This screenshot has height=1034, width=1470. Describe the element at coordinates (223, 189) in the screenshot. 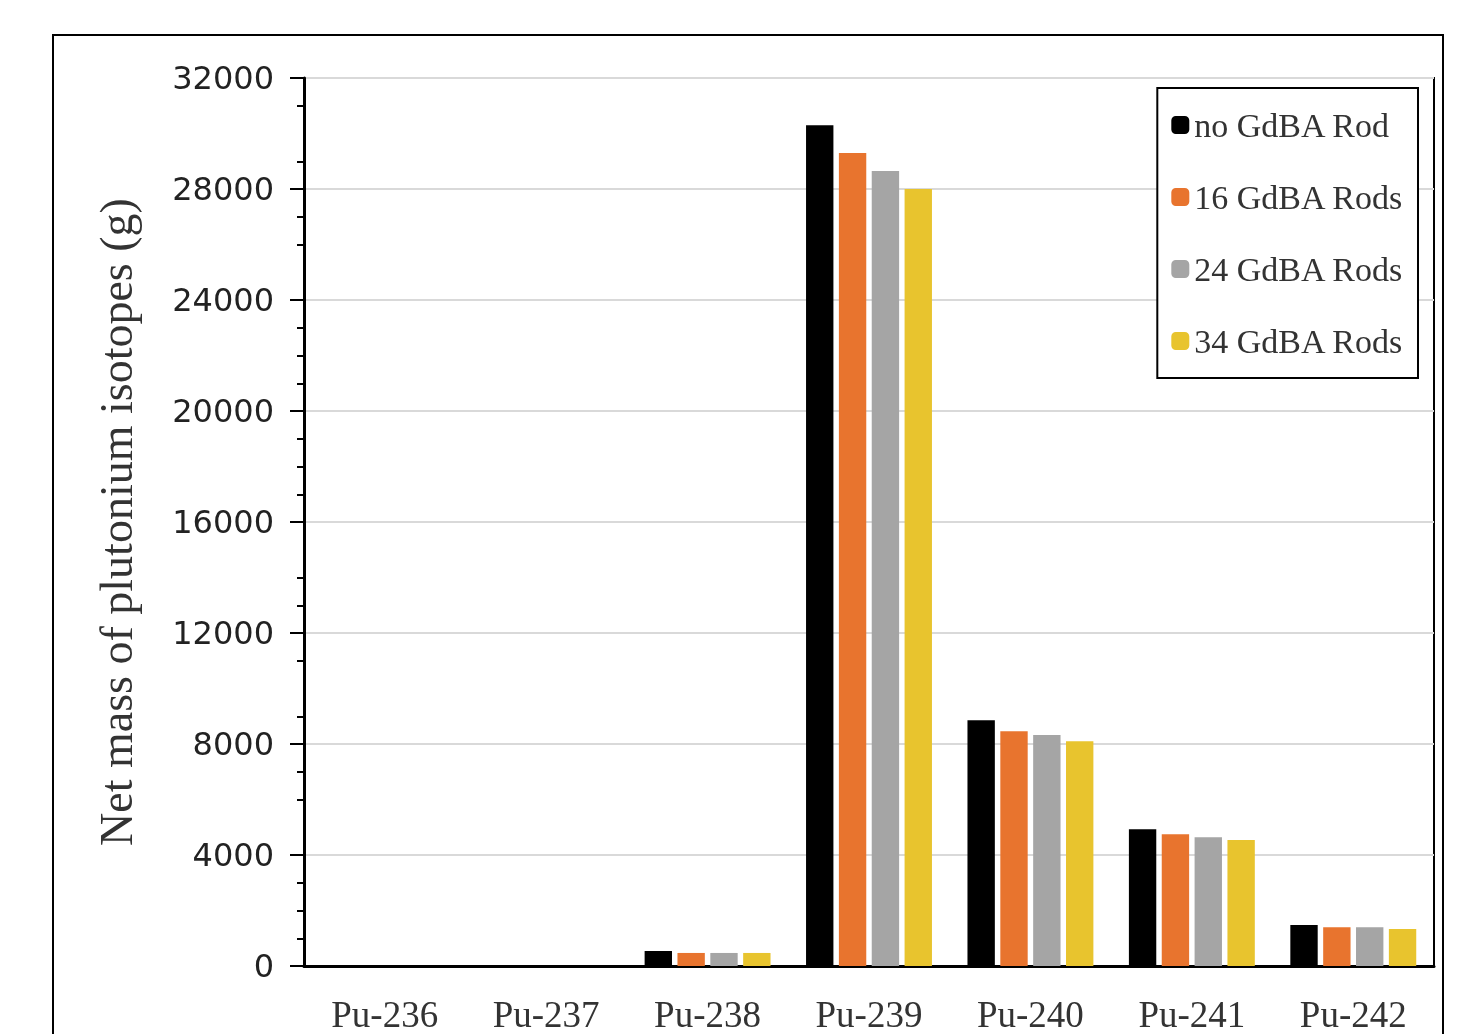

I see `y-tick-label: 28000` at that location.